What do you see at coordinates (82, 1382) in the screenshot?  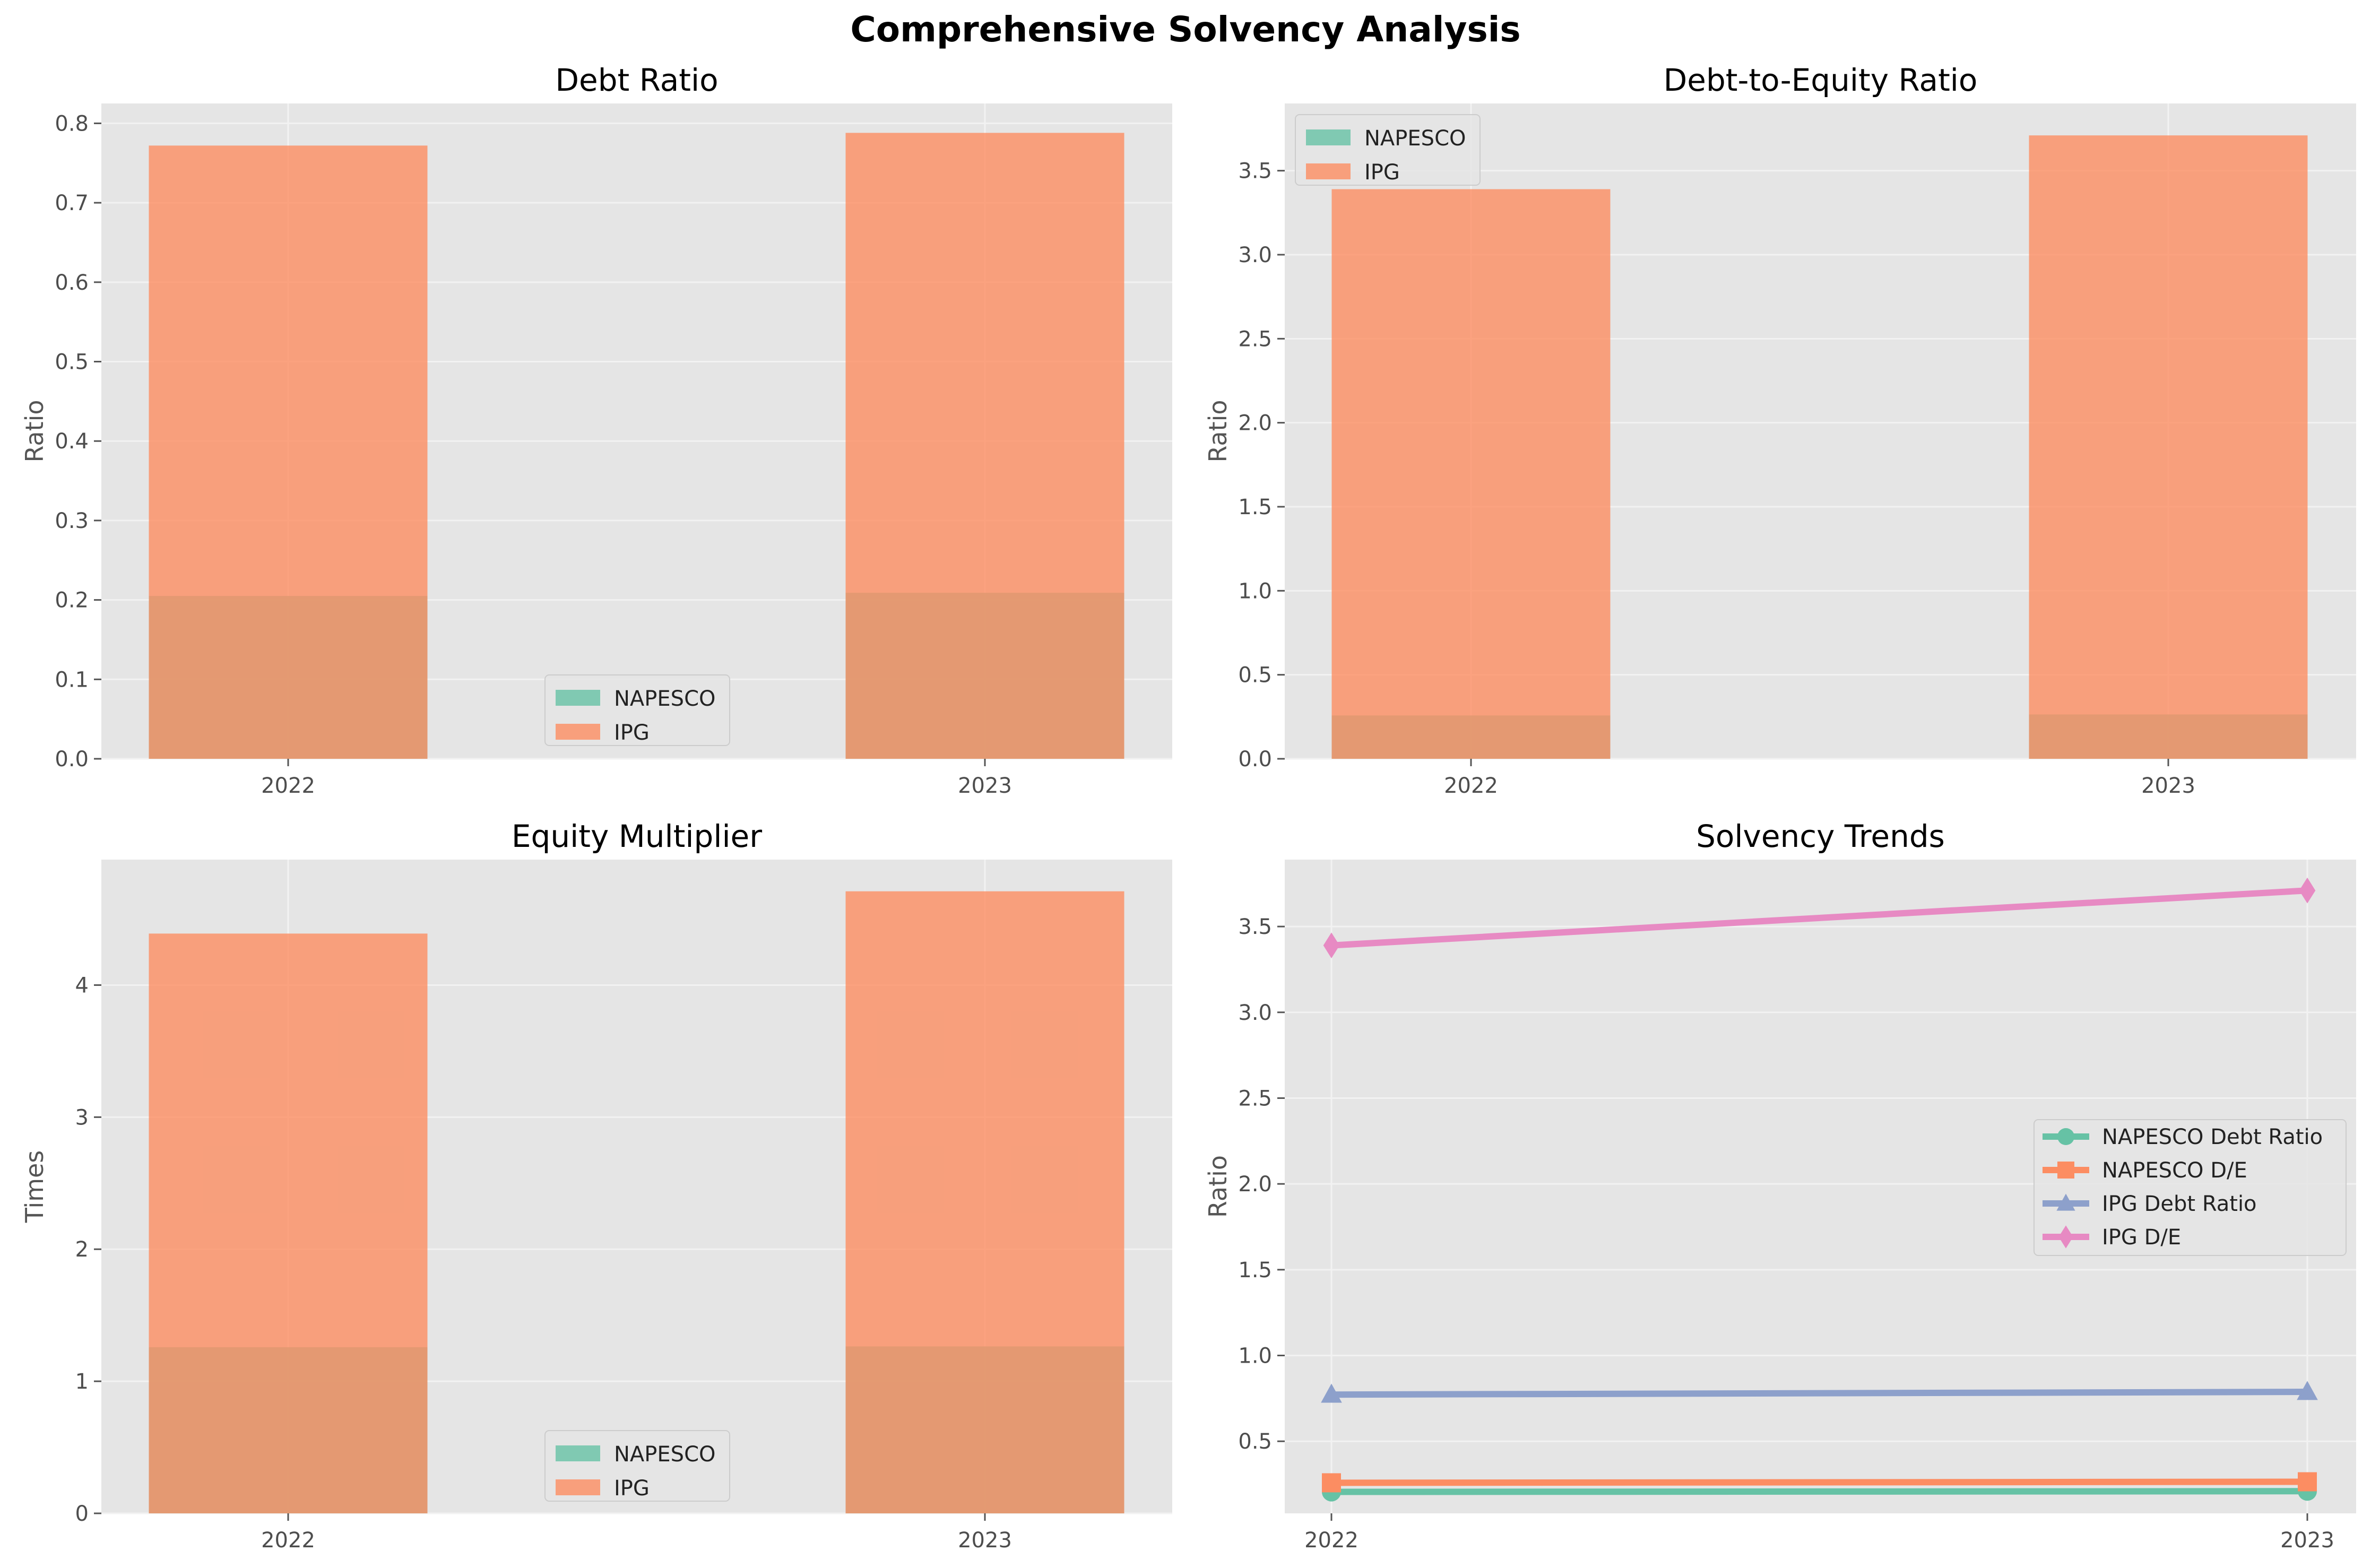 I see `y-tick-label: 1` at bounding box center [82, 1382].